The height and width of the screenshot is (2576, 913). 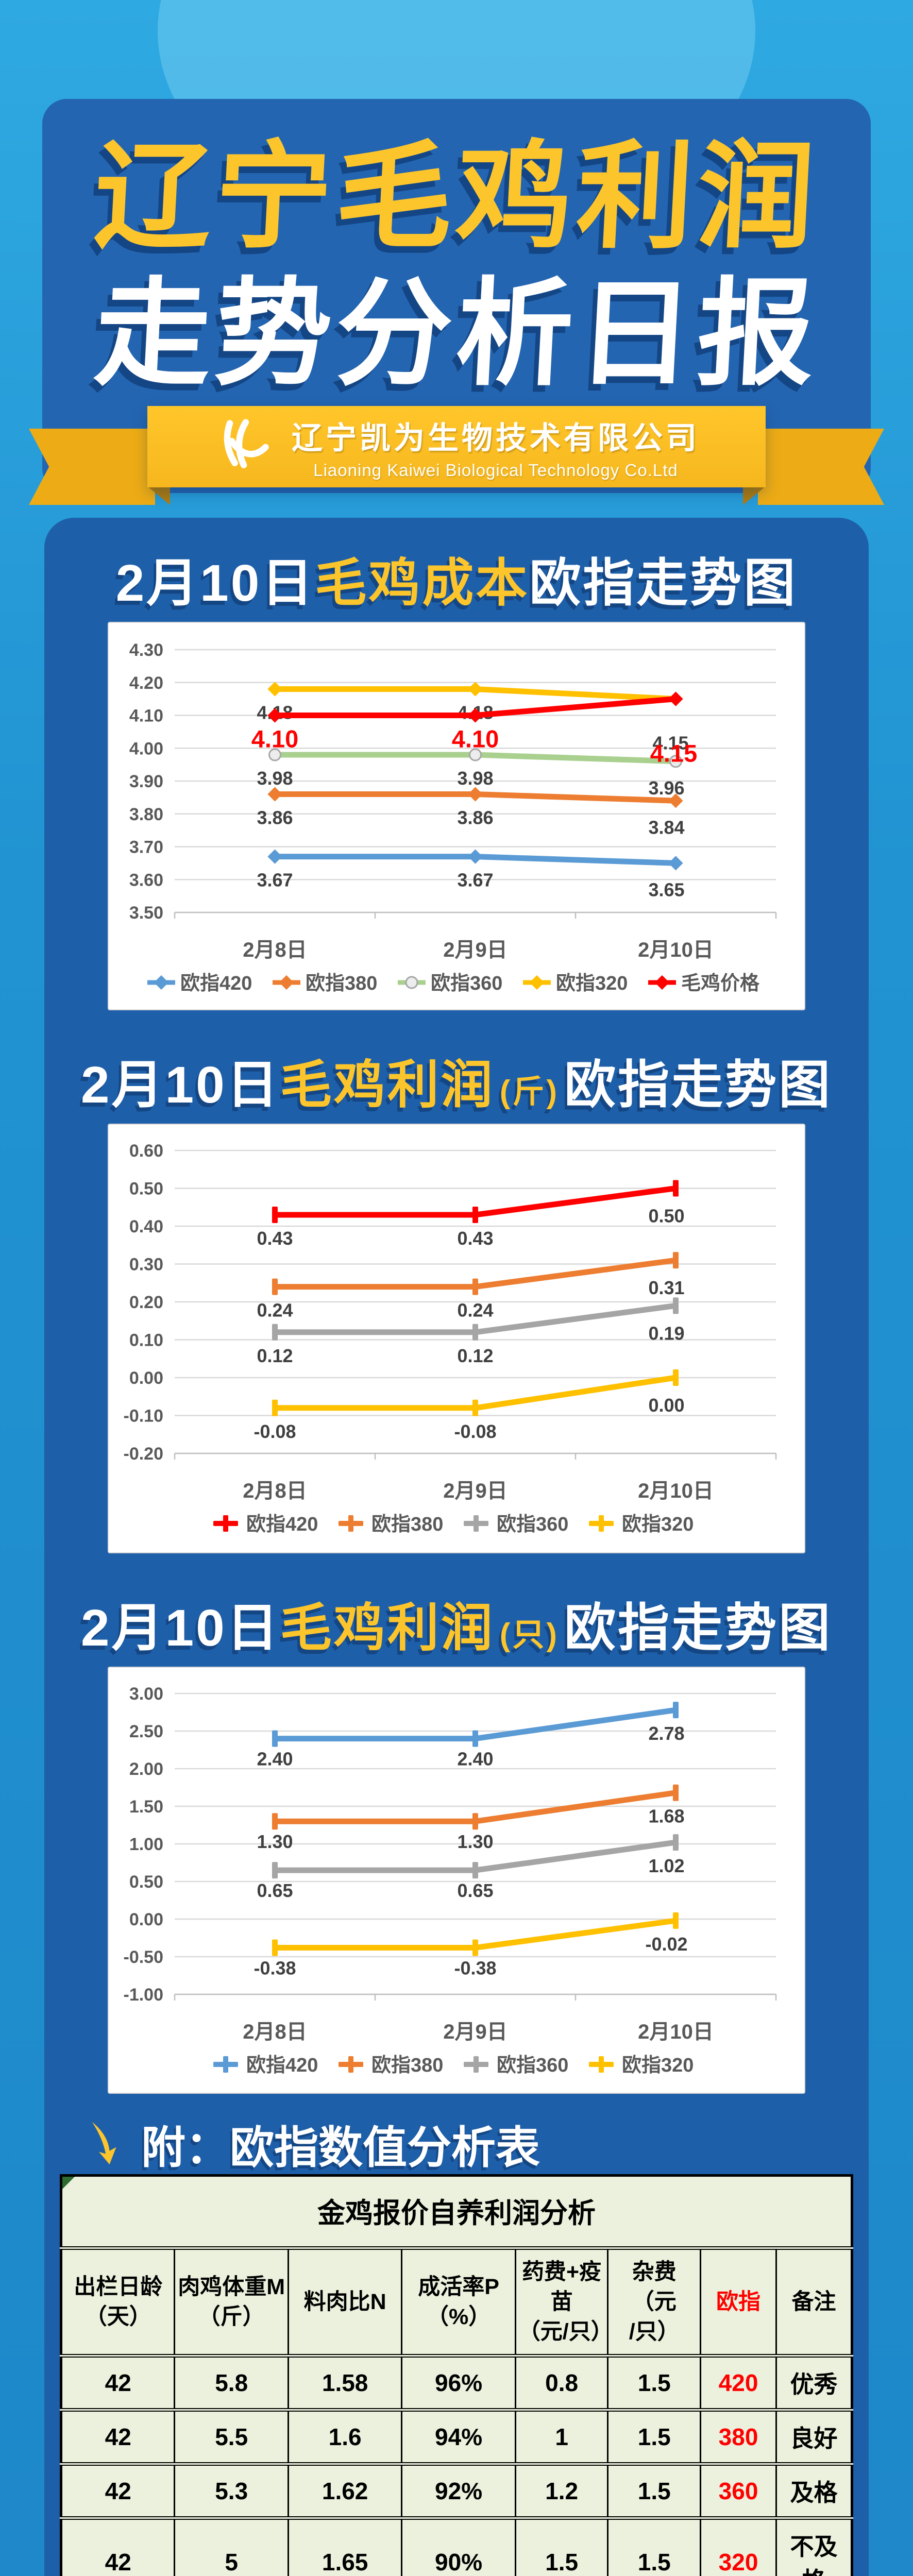 I want to click on svg-text: 欧指420, so click(x=282, y=1524).